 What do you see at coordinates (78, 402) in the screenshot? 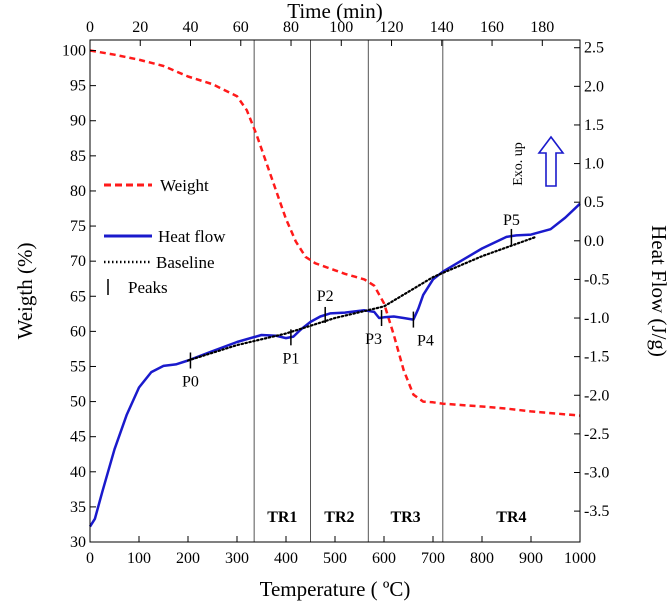
I see `left-tick-label-4: 50` at bounding box center [78, 402].